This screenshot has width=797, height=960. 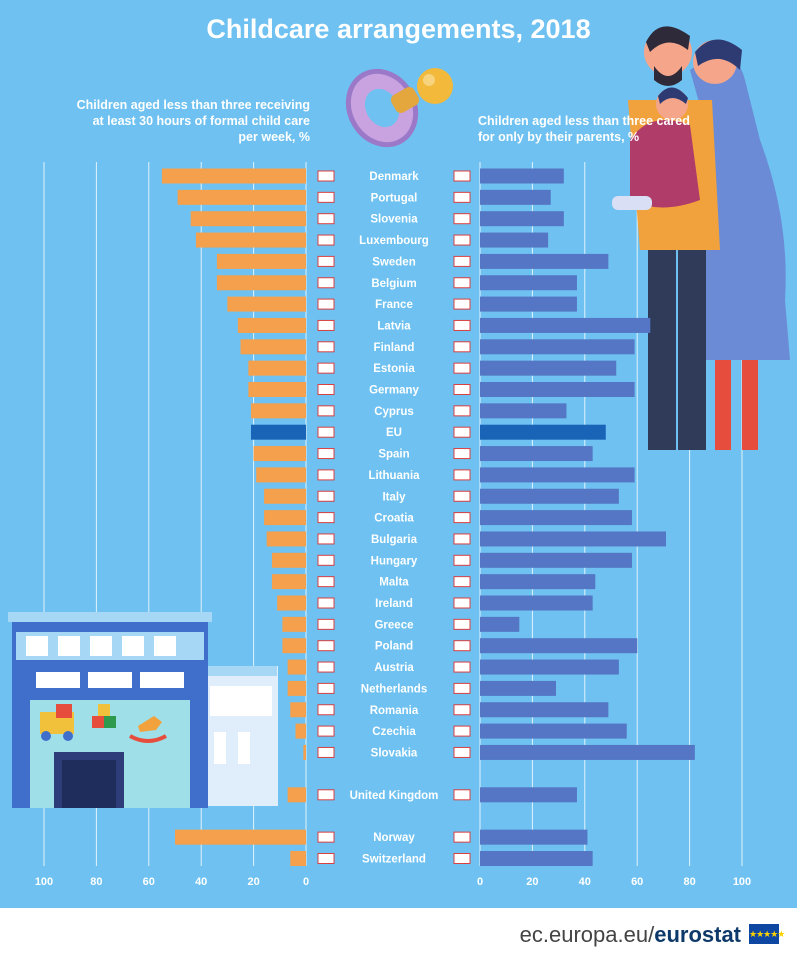 I want to click on country-label: Lithuania, so click(x=394, y=476).